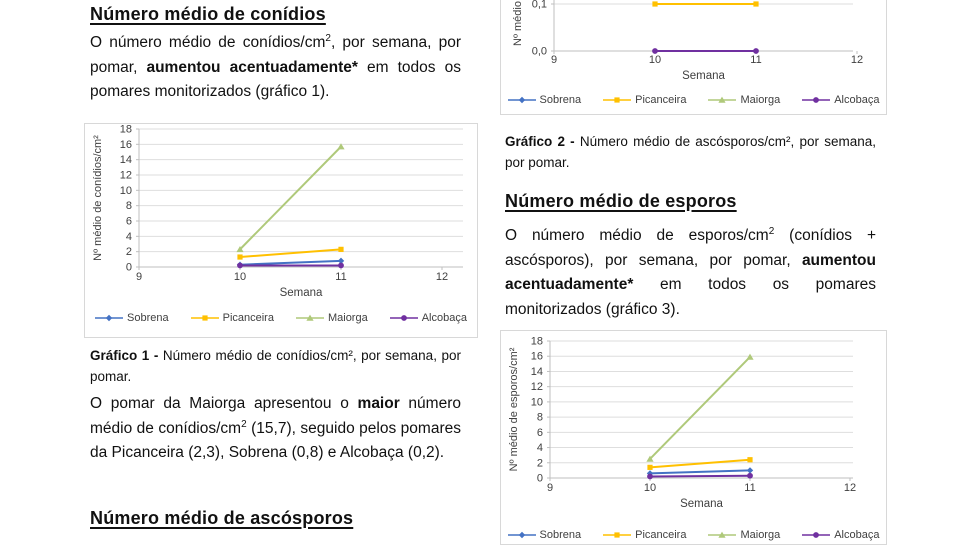 This screenshot has height=545, width=960. Describe the element at coordinates (693, 100) in the screenshot. I see `chart2-legend: Sobrena Picanceira Maiorga Alcobaça` at that location.